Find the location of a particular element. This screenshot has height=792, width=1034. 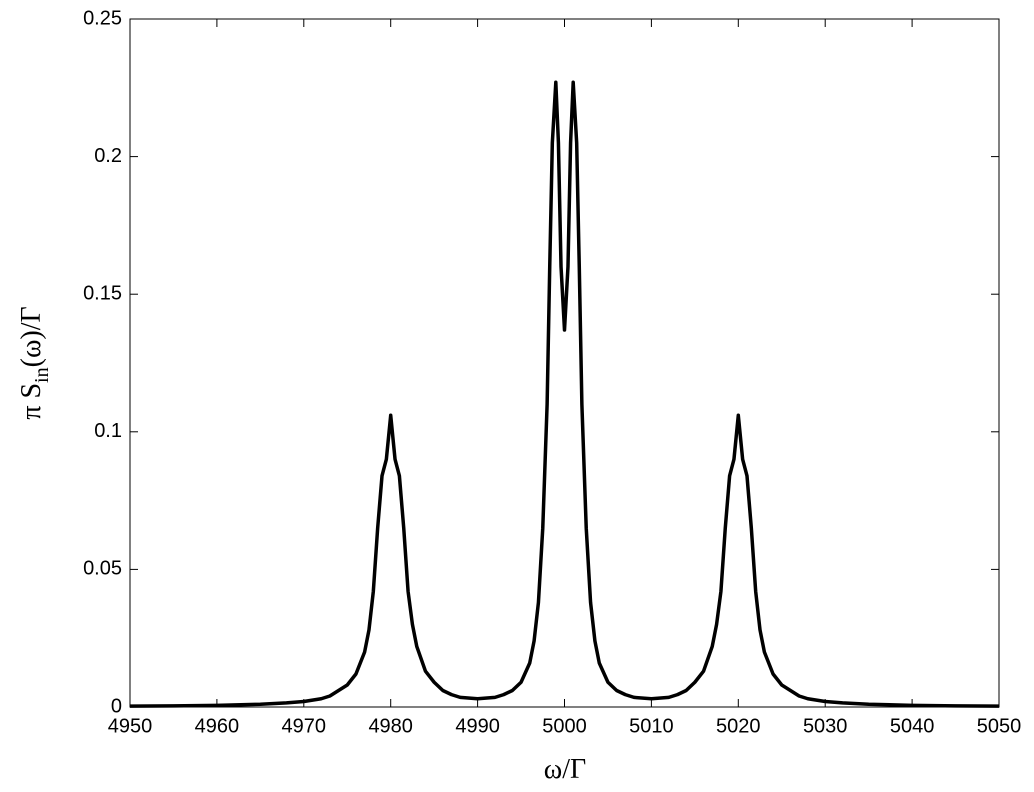

x-tick-label: 4970 is located at coordinates (304, 726).